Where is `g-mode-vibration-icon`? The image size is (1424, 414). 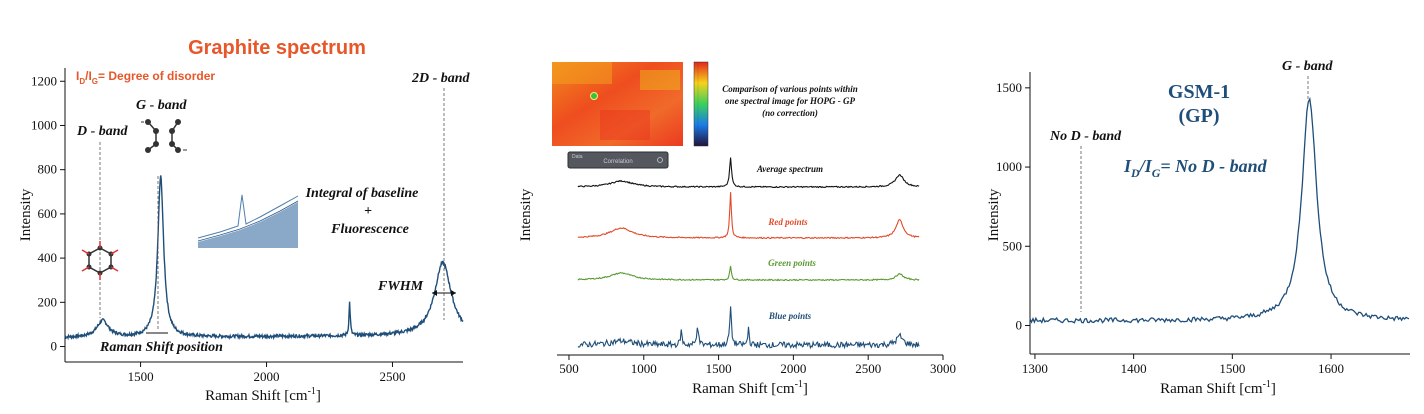 g-mode-vibration-icon is located at coordinates (164, 136).